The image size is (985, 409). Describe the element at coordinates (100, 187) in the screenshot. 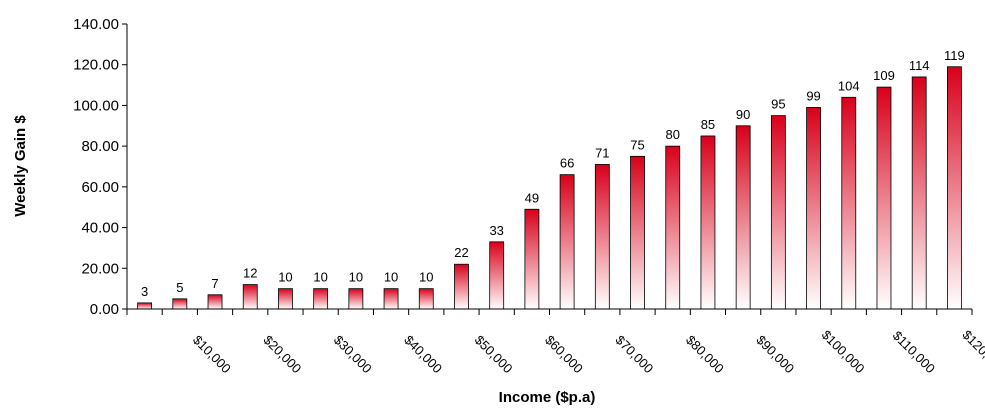

I see `y-tick-label: 60.00` at that location.